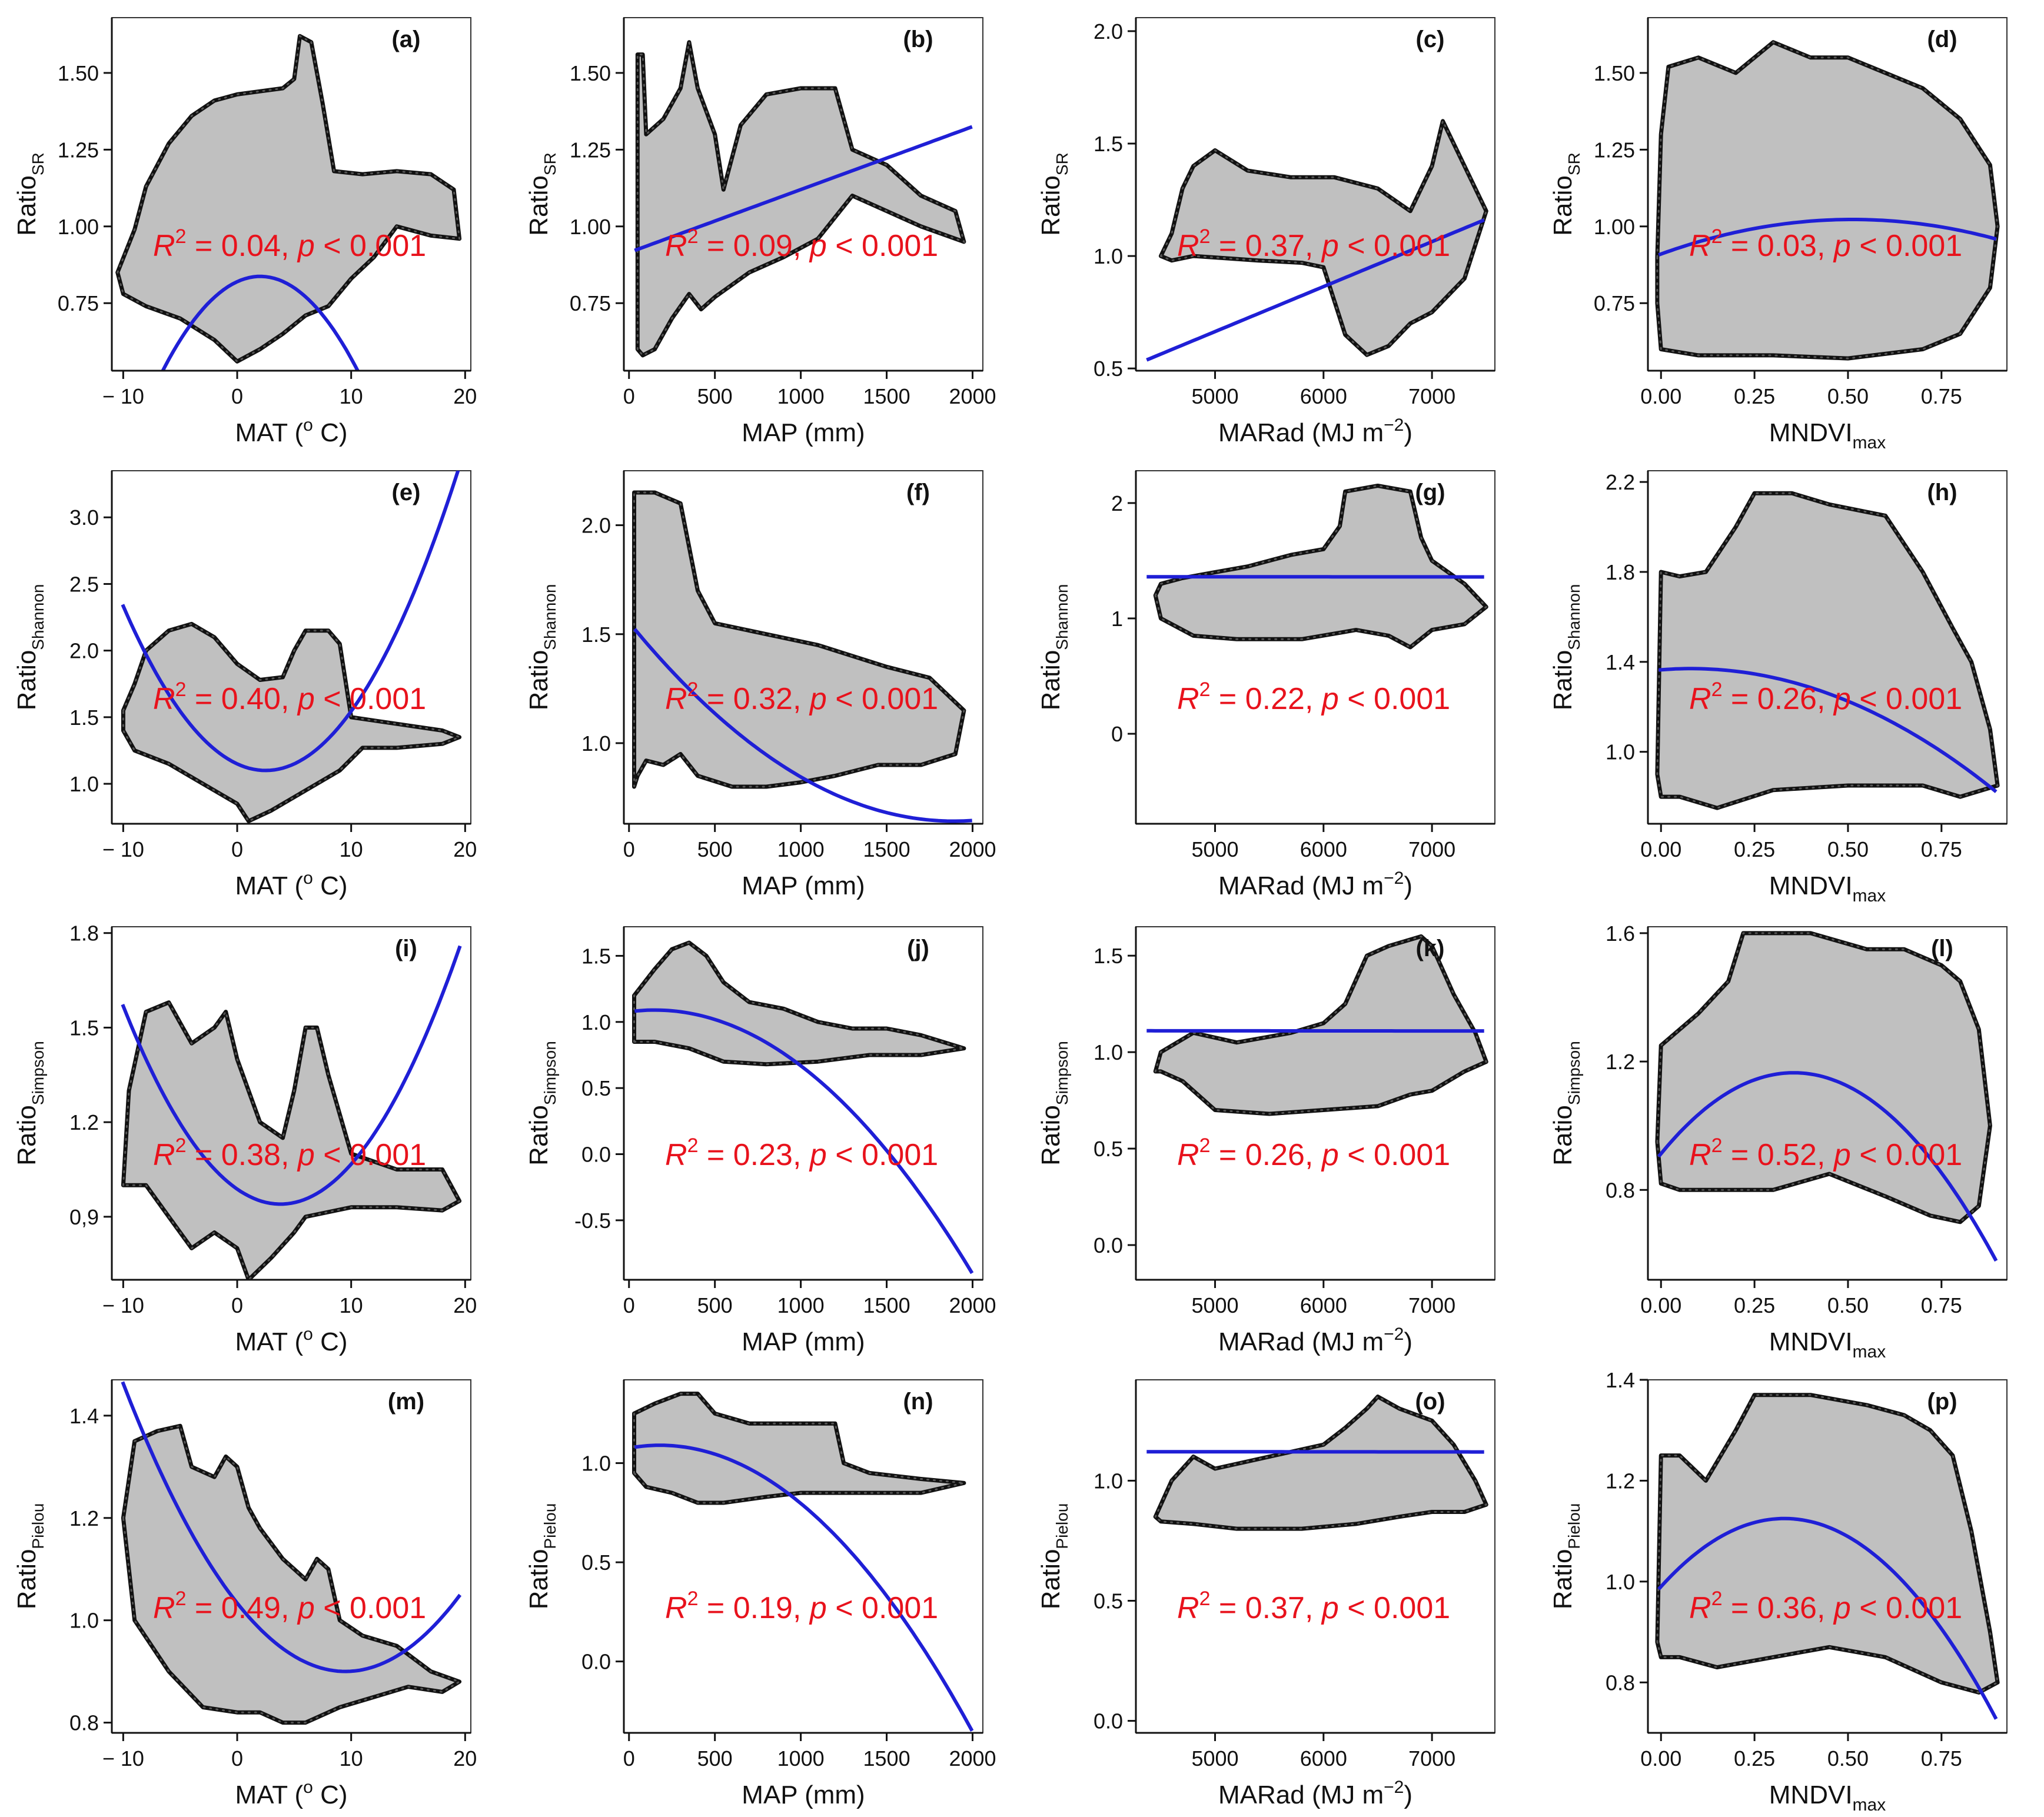 The height and width of the screenshot is (1817, 2044). What do you see at coordinates (84, 1416) in the screenshot?
I see `y-tick-label: 1.4` at bounding box center [84, 1416].